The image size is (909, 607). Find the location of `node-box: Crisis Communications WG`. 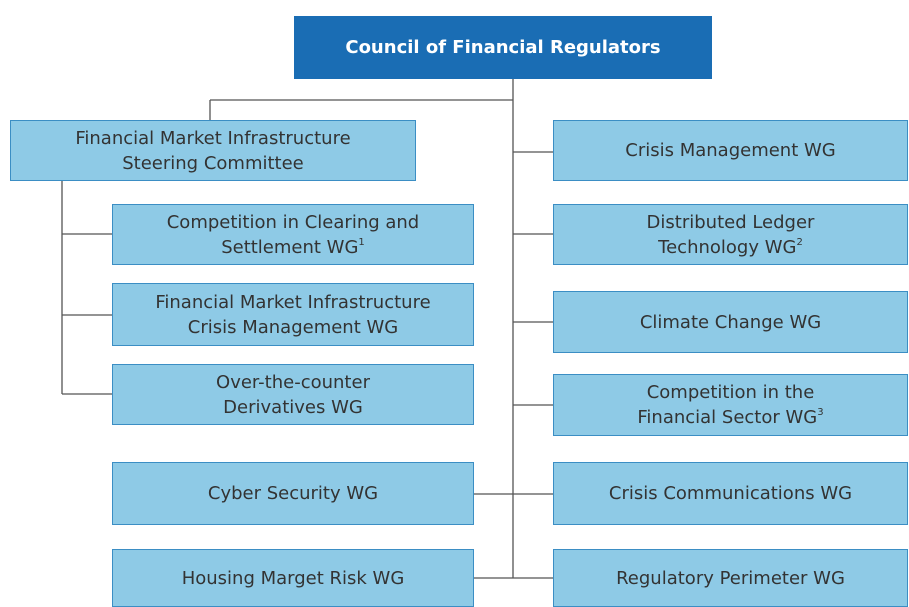

node-box: Crisis Communications WG is located at coordinates (730, 493).